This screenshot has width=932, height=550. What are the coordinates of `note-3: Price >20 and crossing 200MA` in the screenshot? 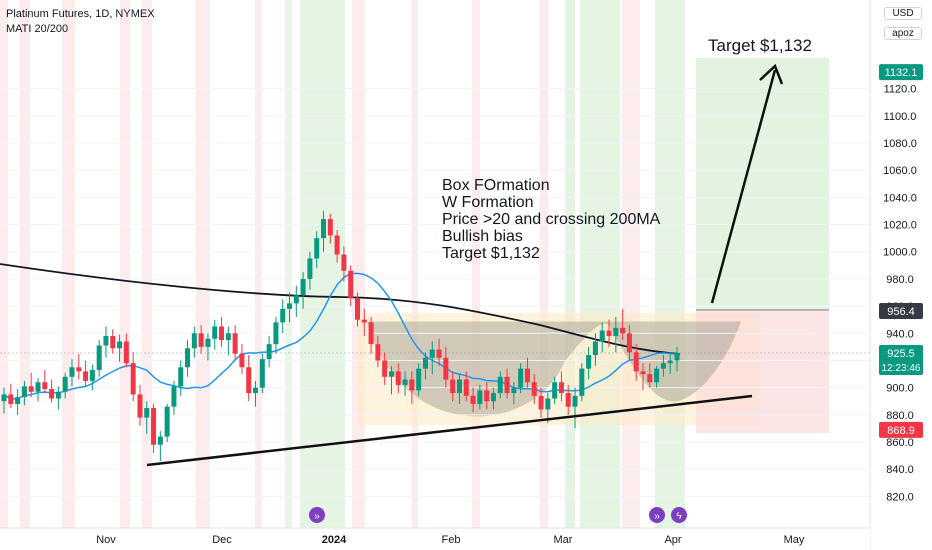 It's located at (551, 219).